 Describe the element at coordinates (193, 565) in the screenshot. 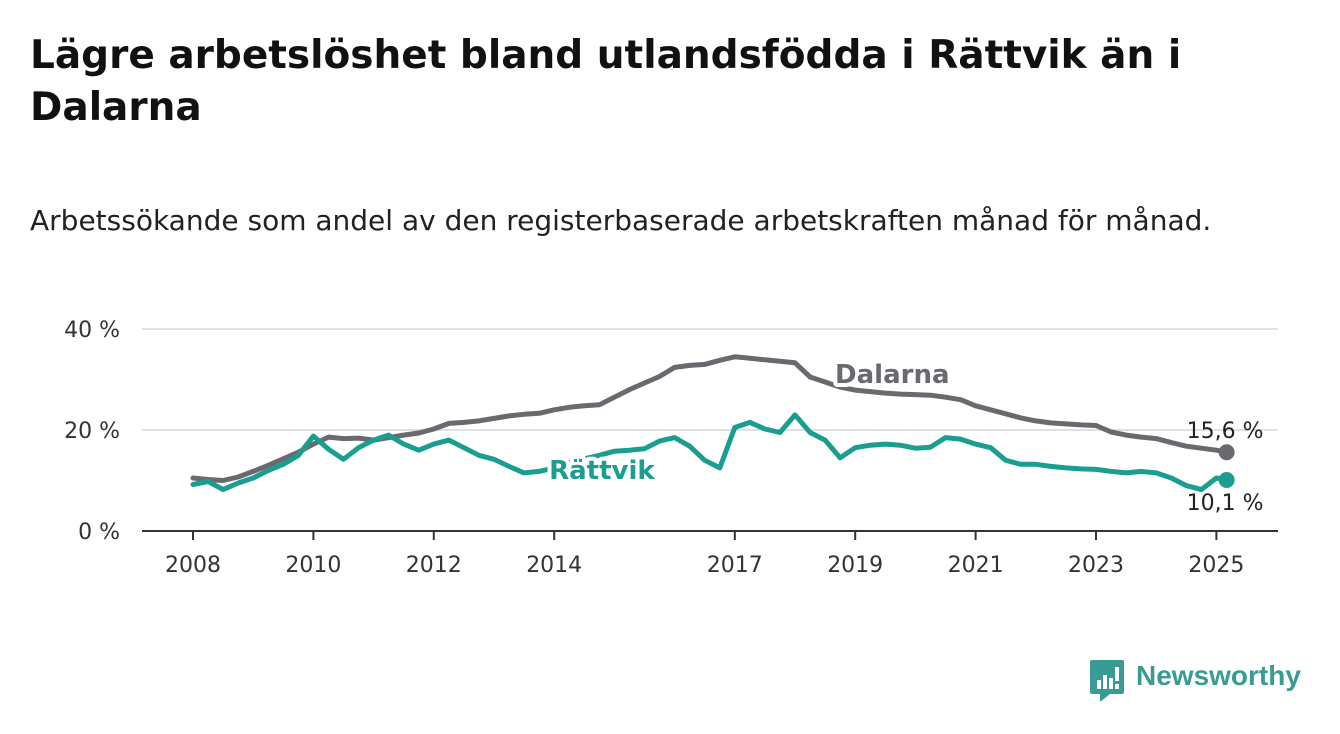

I see `x-tick-label: 2008` at that location.